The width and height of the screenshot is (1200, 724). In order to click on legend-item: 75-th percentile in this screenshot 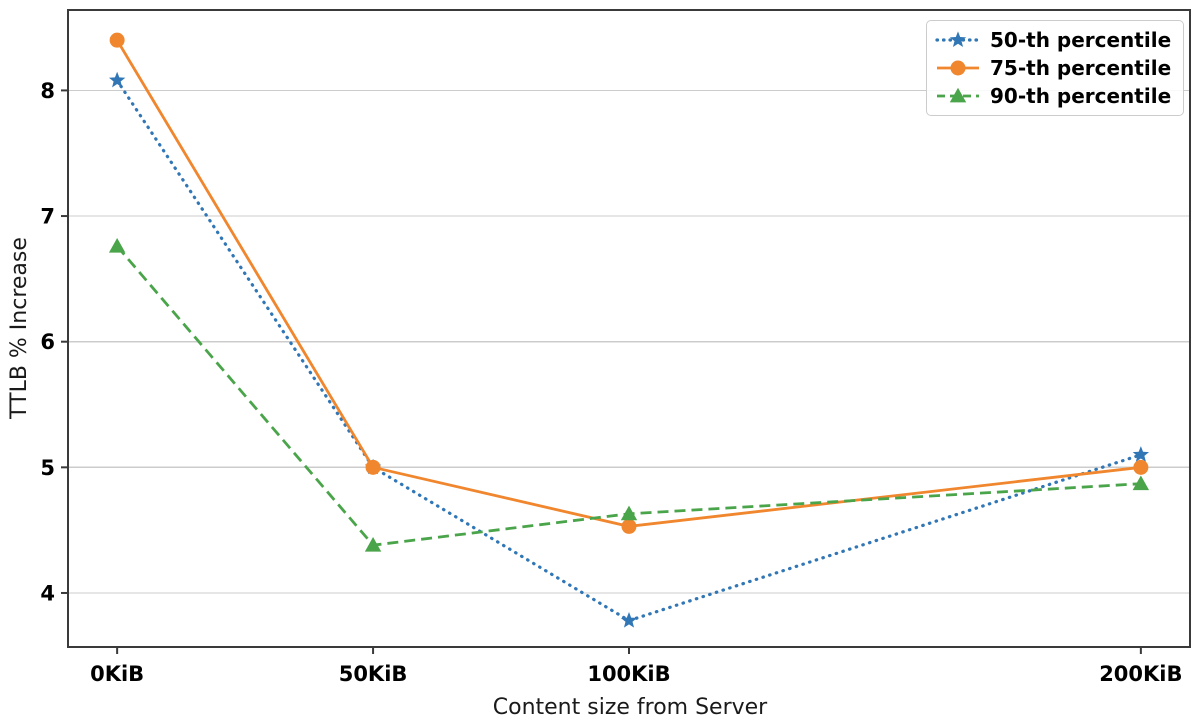, I will do `click(1055, 68)`.